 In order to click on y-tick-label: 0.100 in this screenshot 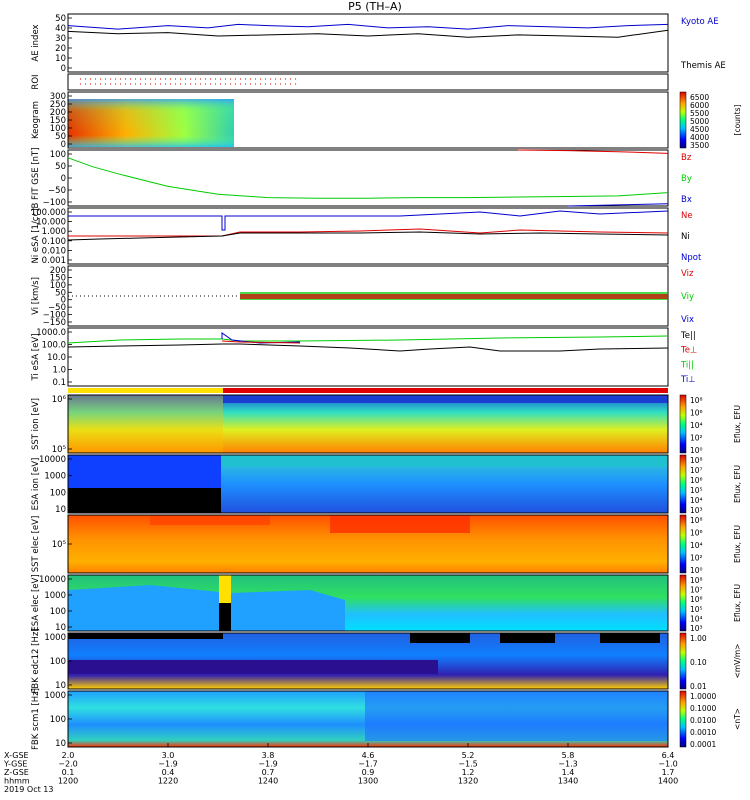, I will do `click(54, 242)`.